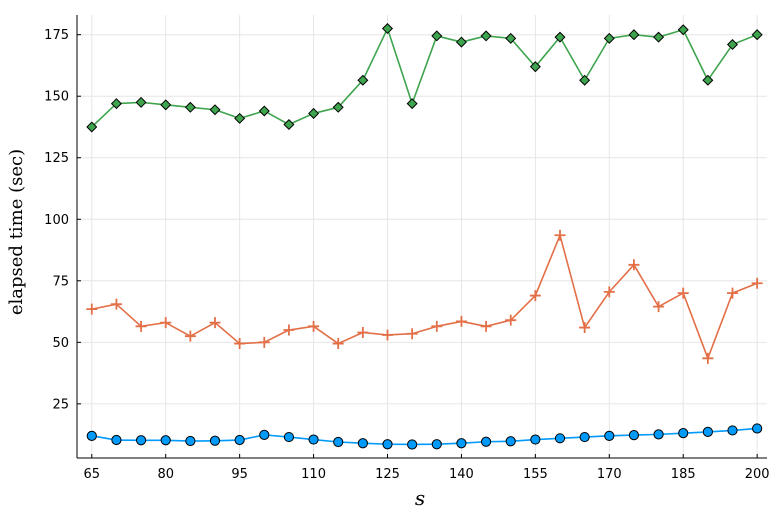 The image size is (781, 521). Describe the element at coordinates (16, 232) in the screenshot. I see `y-axis-label: elapsed time (sec)` at that location.